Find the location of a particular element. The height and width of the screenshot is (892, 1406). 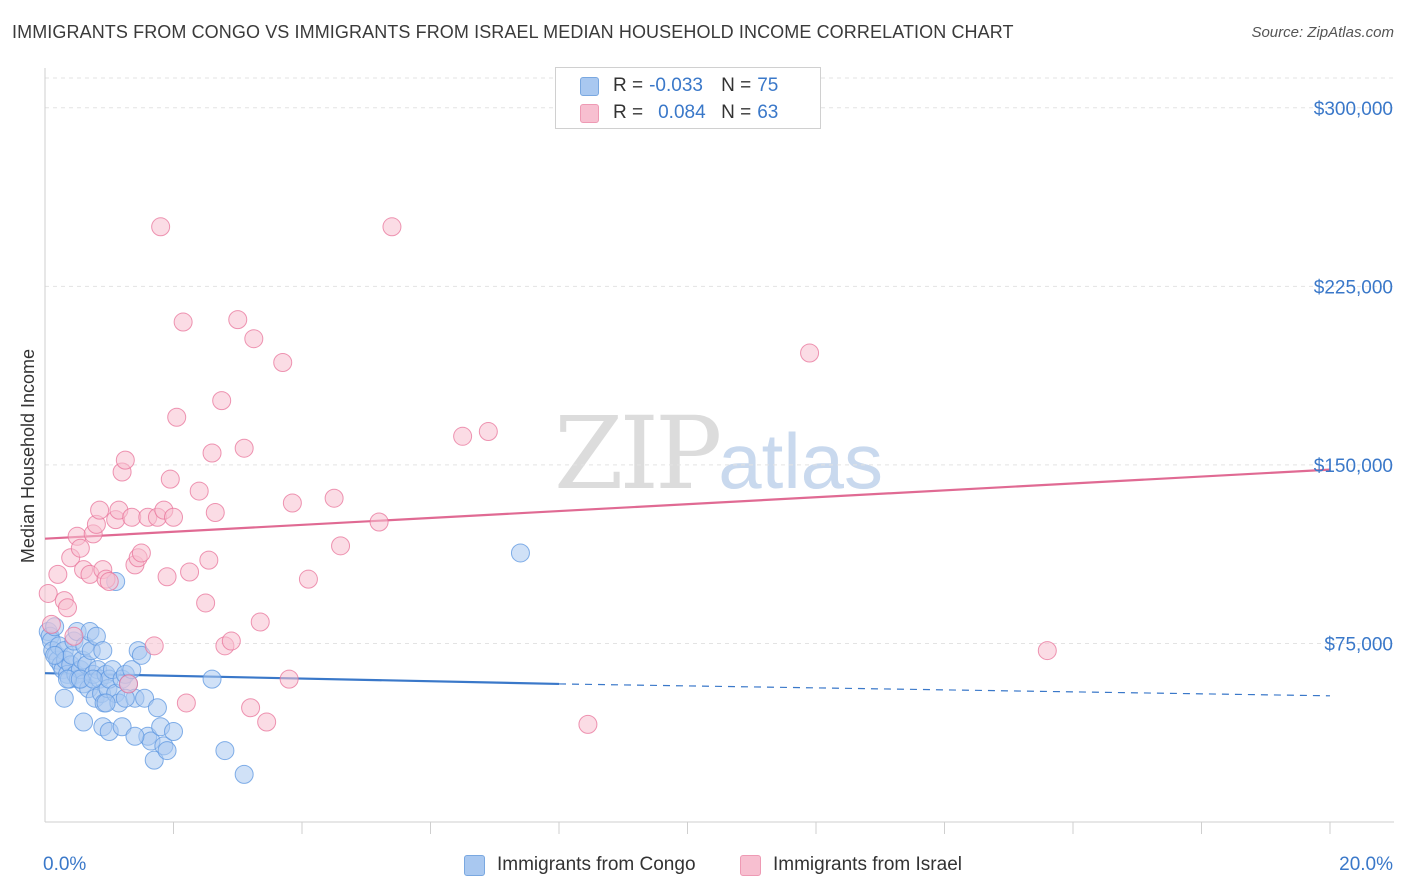

bottom-legend-swatch-israel is located at coordinates (750, 865).